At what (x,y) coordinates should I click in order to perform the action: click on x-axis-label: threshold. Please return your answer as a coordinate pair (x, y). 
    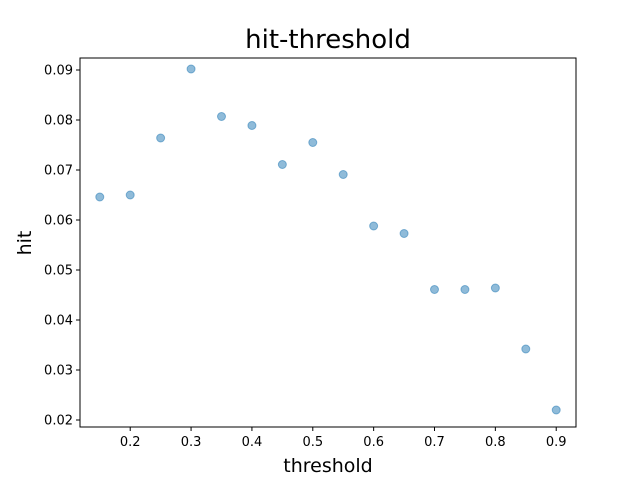
    Looking at the image, I should click on (327, 466).